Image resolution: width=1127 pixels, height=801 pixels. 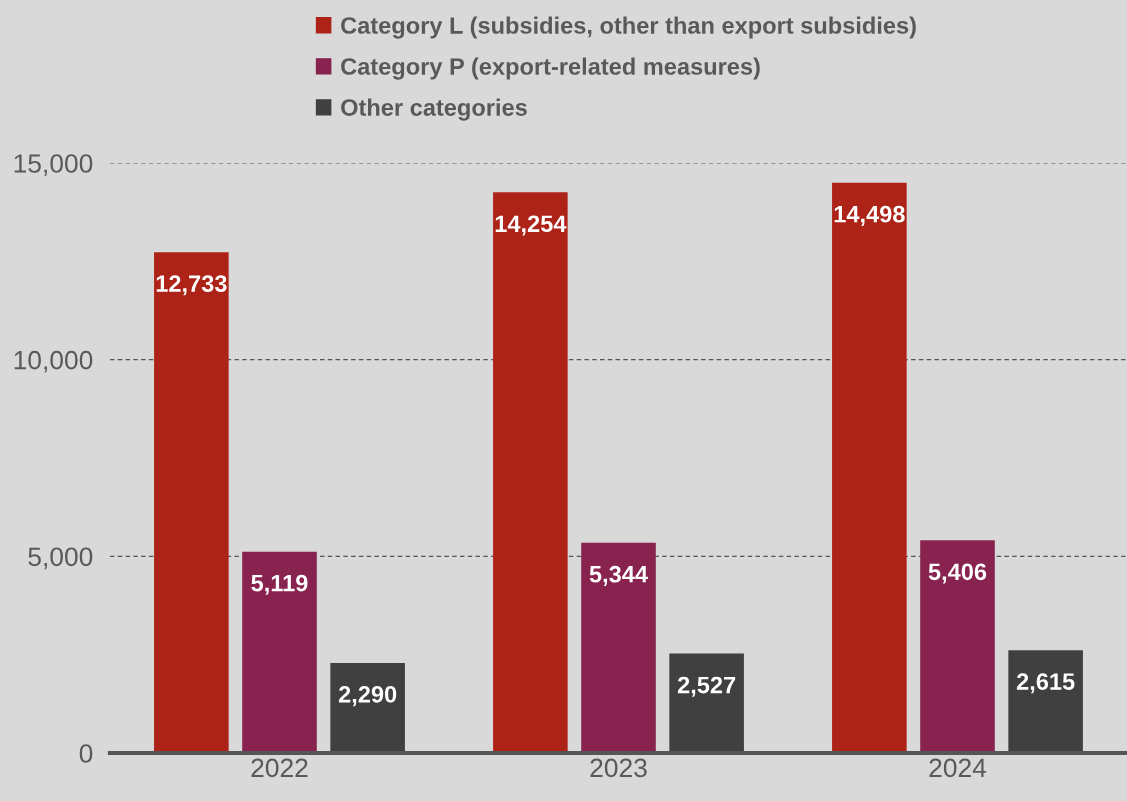 I want to click on data-label: 5,119, so click(x=279, y=584).